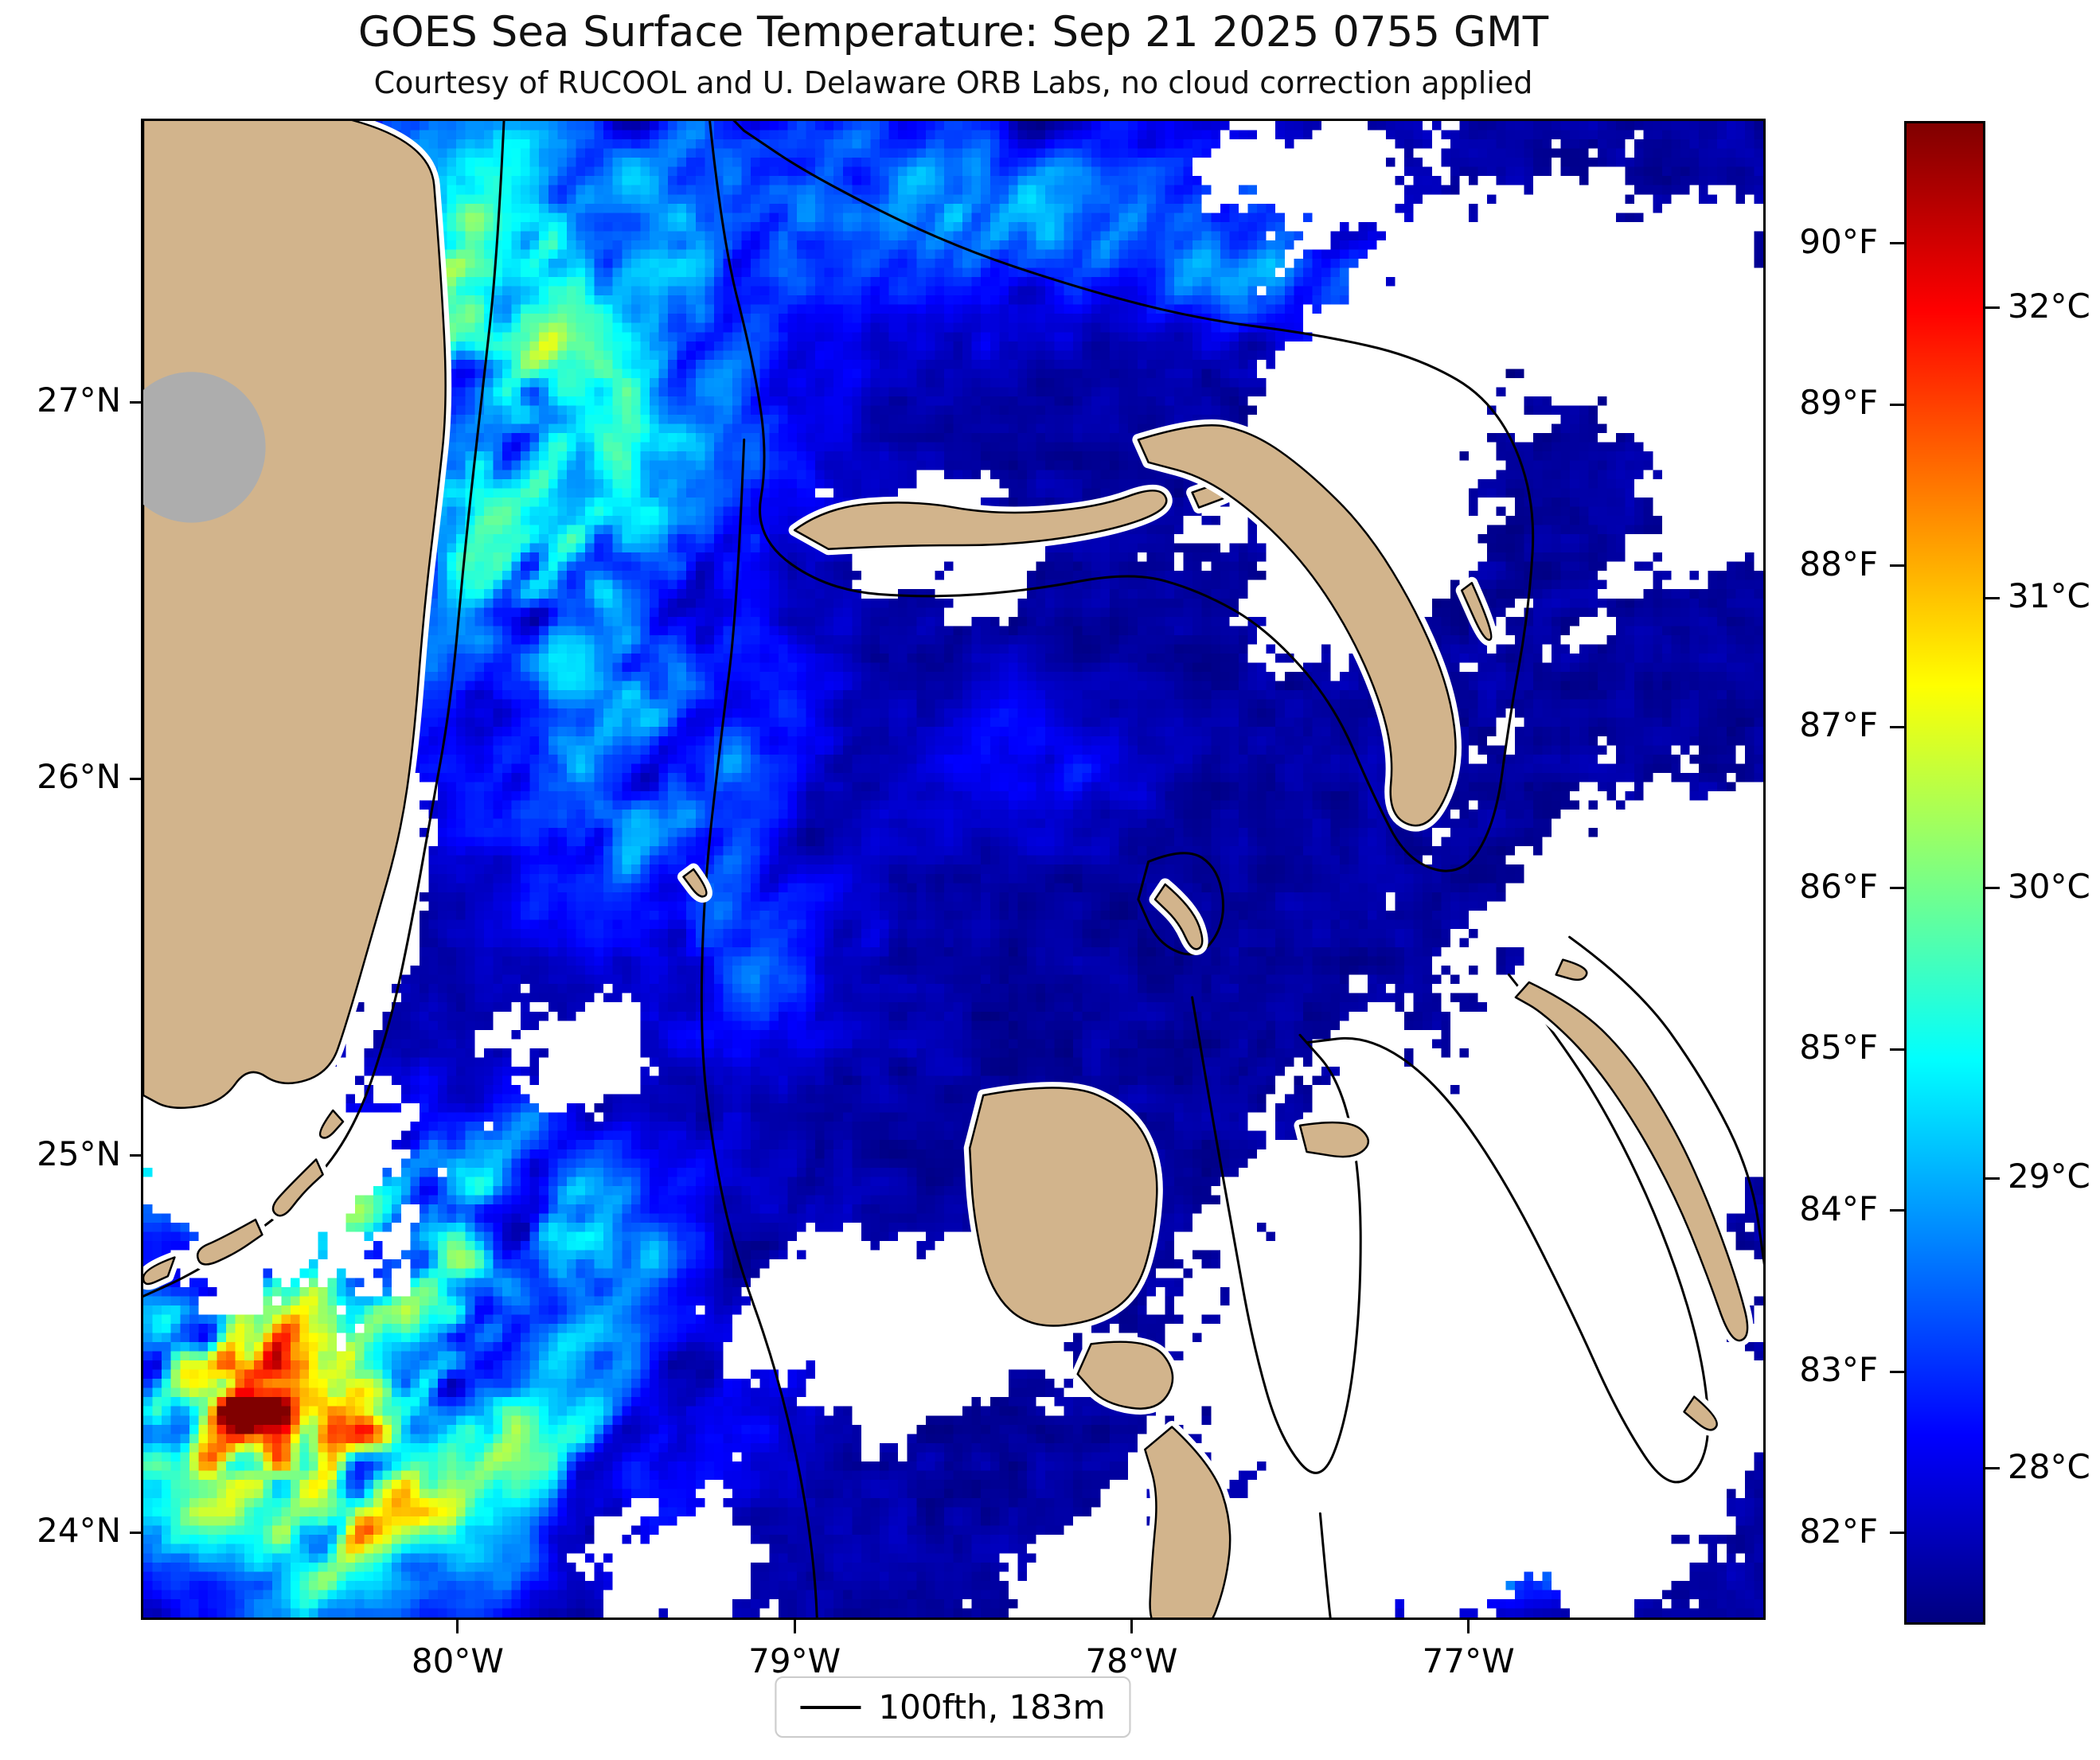 The width and height of the screenshot is (2100, 1760). What do you see at coordinates (1476, 612) in the screenshot?
I see `land-abaco-cays` at bounding box center [1476, 612].